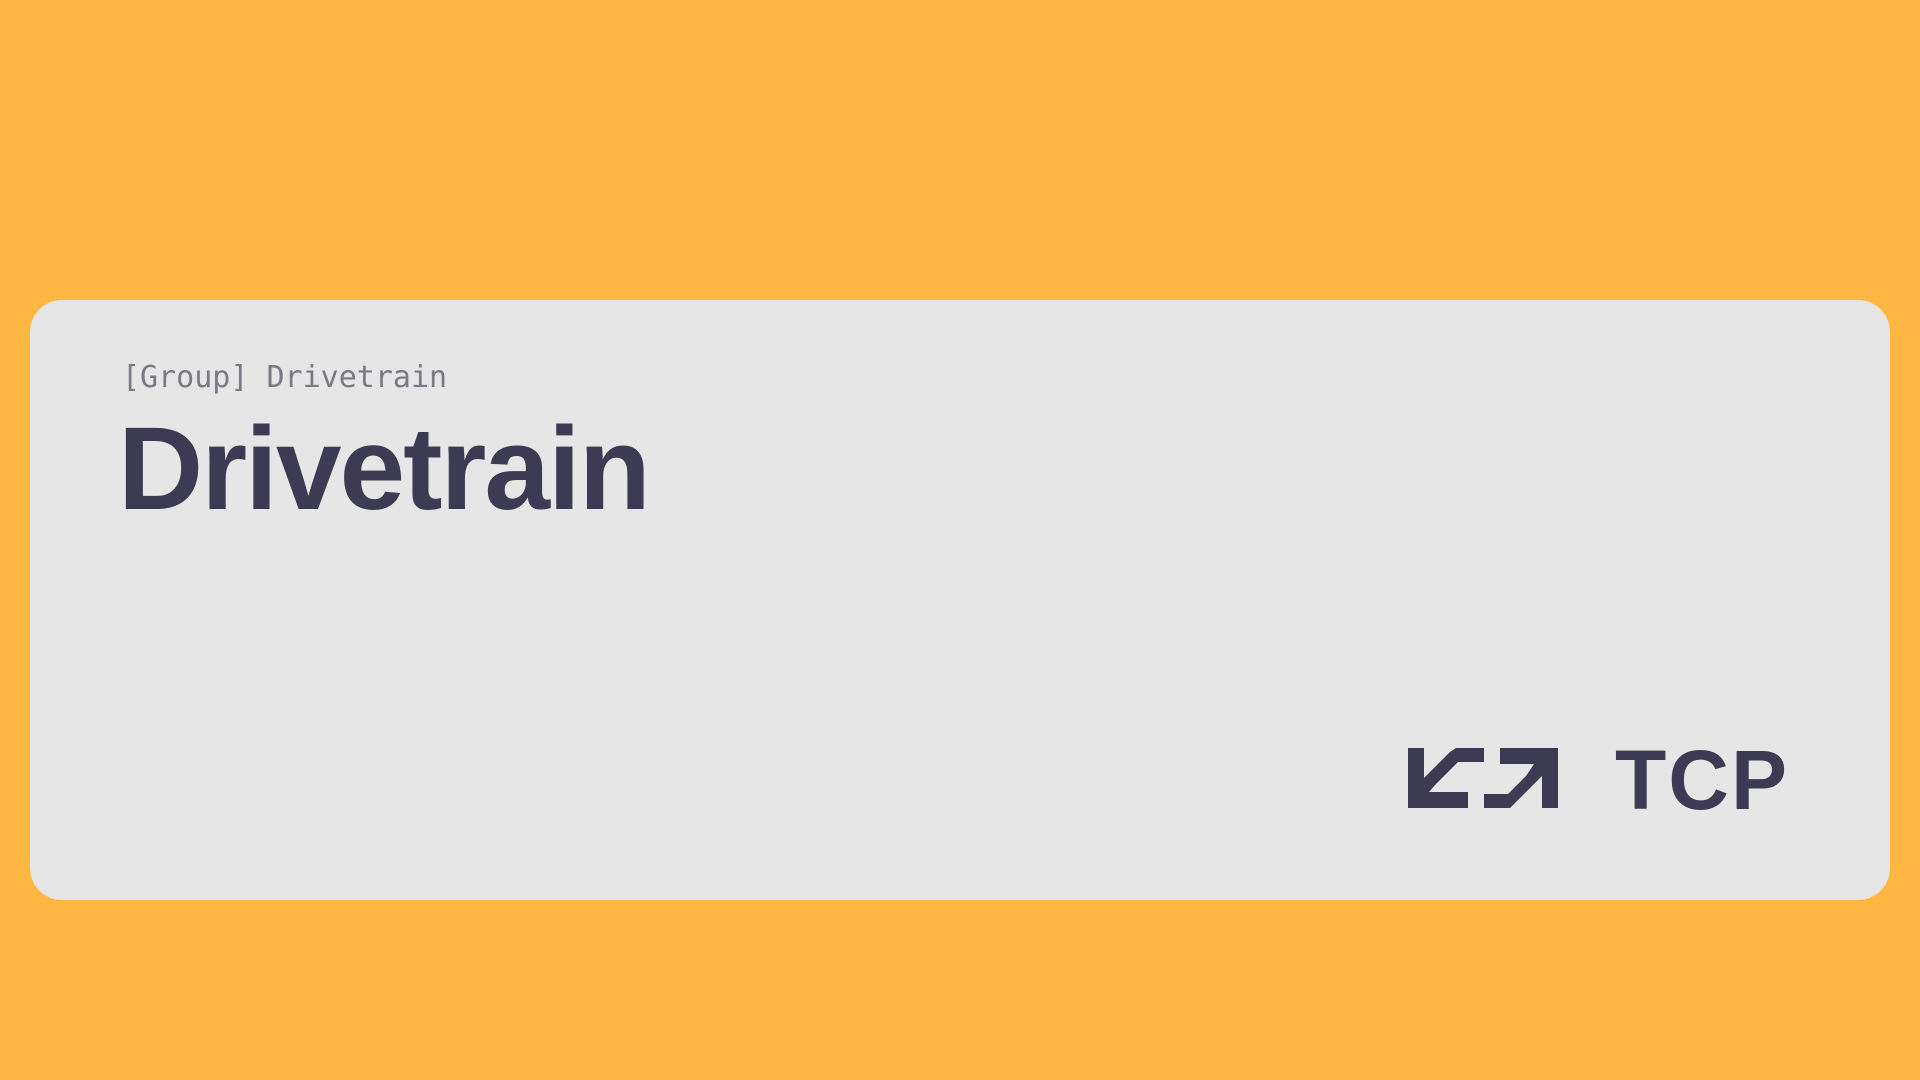 The image size is (1920, 1080). What do you see at coordinates (285, 377) in the screenshot?
I see `breadcrumb: [Group] Drivetrain` at bounding box center [285, 377].